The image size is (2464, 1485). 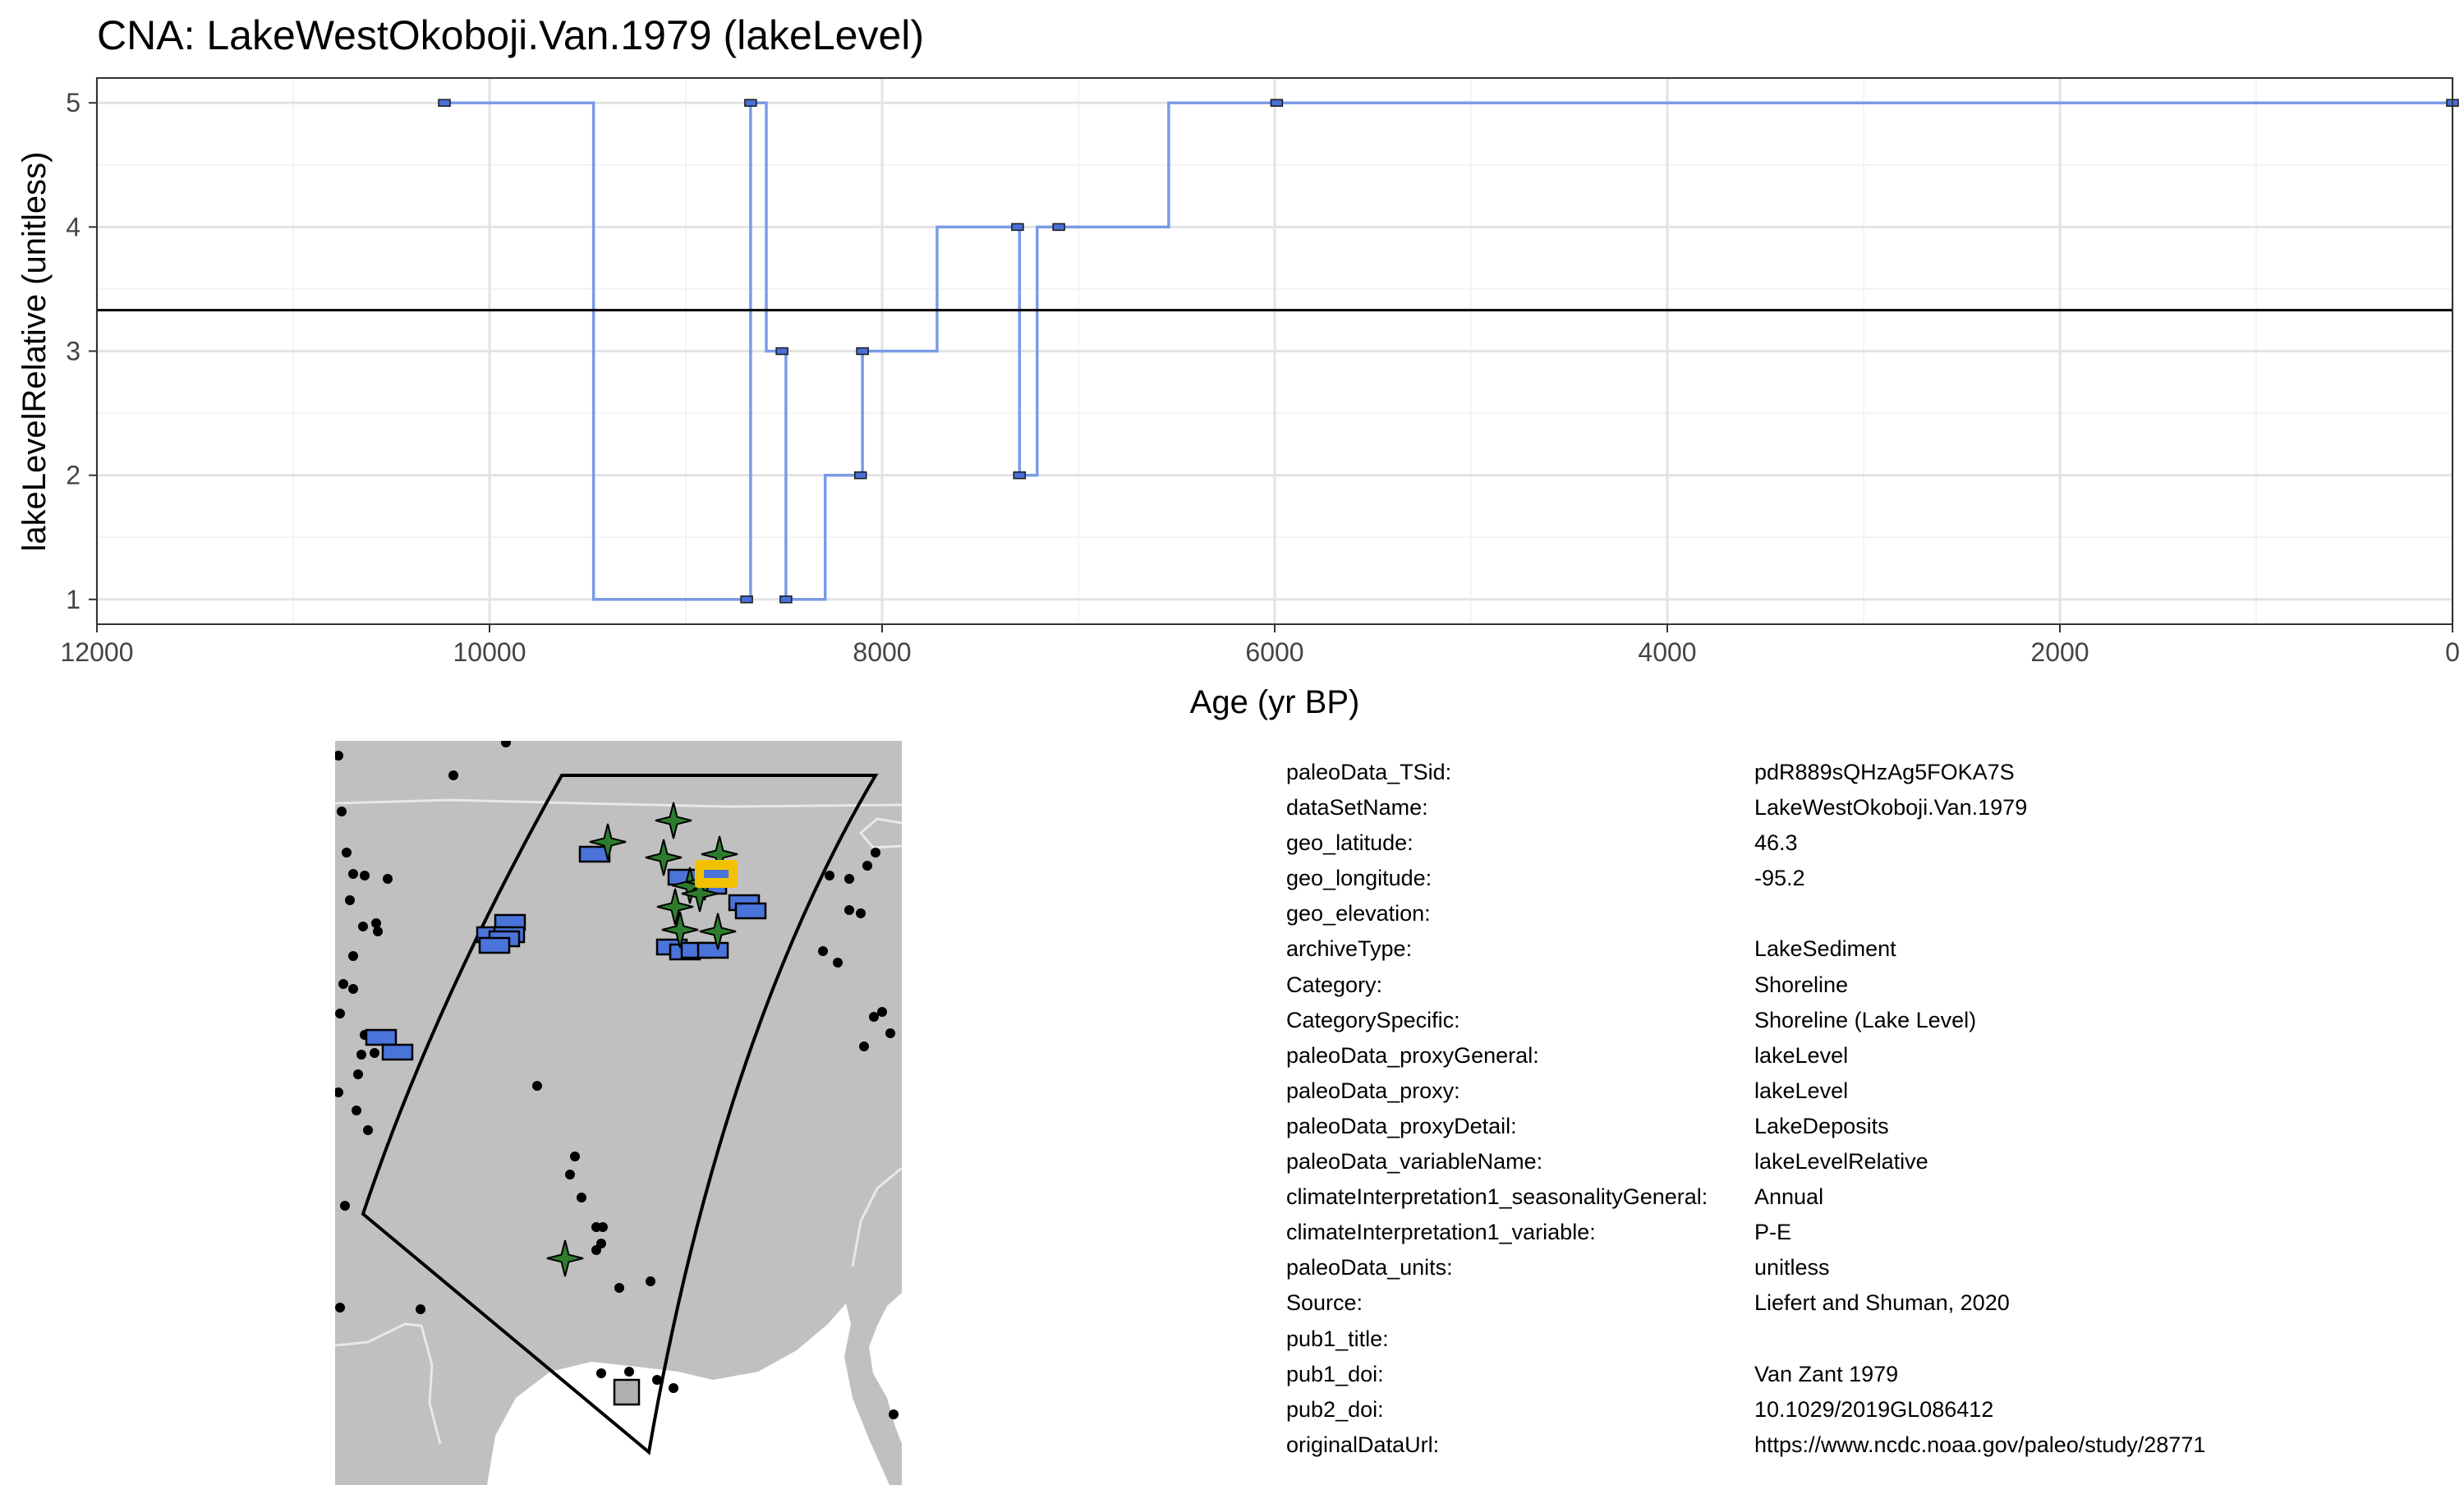 What do you see at coordinates (618, 803) in the screenshot?
I see `state-border-north` at bounding box center [618, 803].